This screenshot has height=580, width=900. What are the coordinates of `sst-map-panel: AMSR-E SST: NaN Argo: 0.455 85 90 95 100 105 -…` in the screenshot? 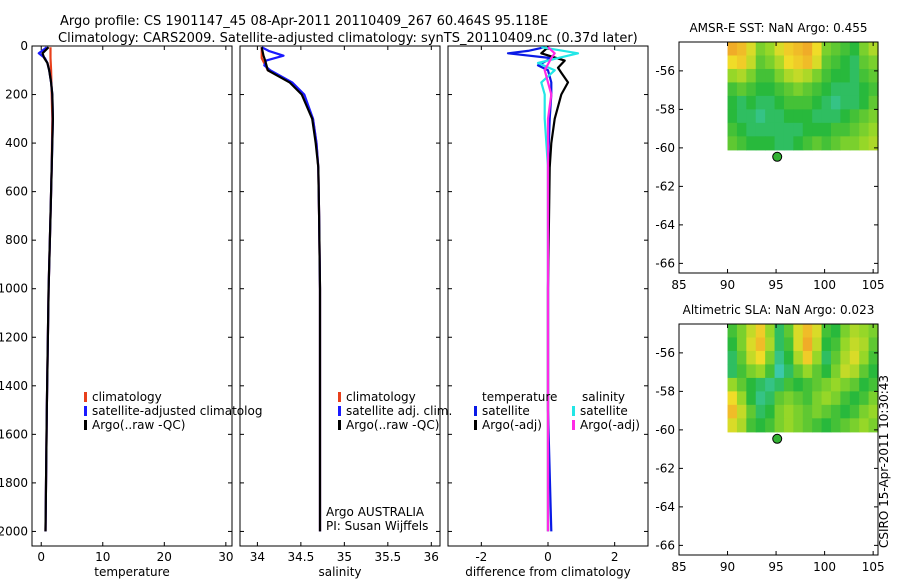 It's located at (769, 156).